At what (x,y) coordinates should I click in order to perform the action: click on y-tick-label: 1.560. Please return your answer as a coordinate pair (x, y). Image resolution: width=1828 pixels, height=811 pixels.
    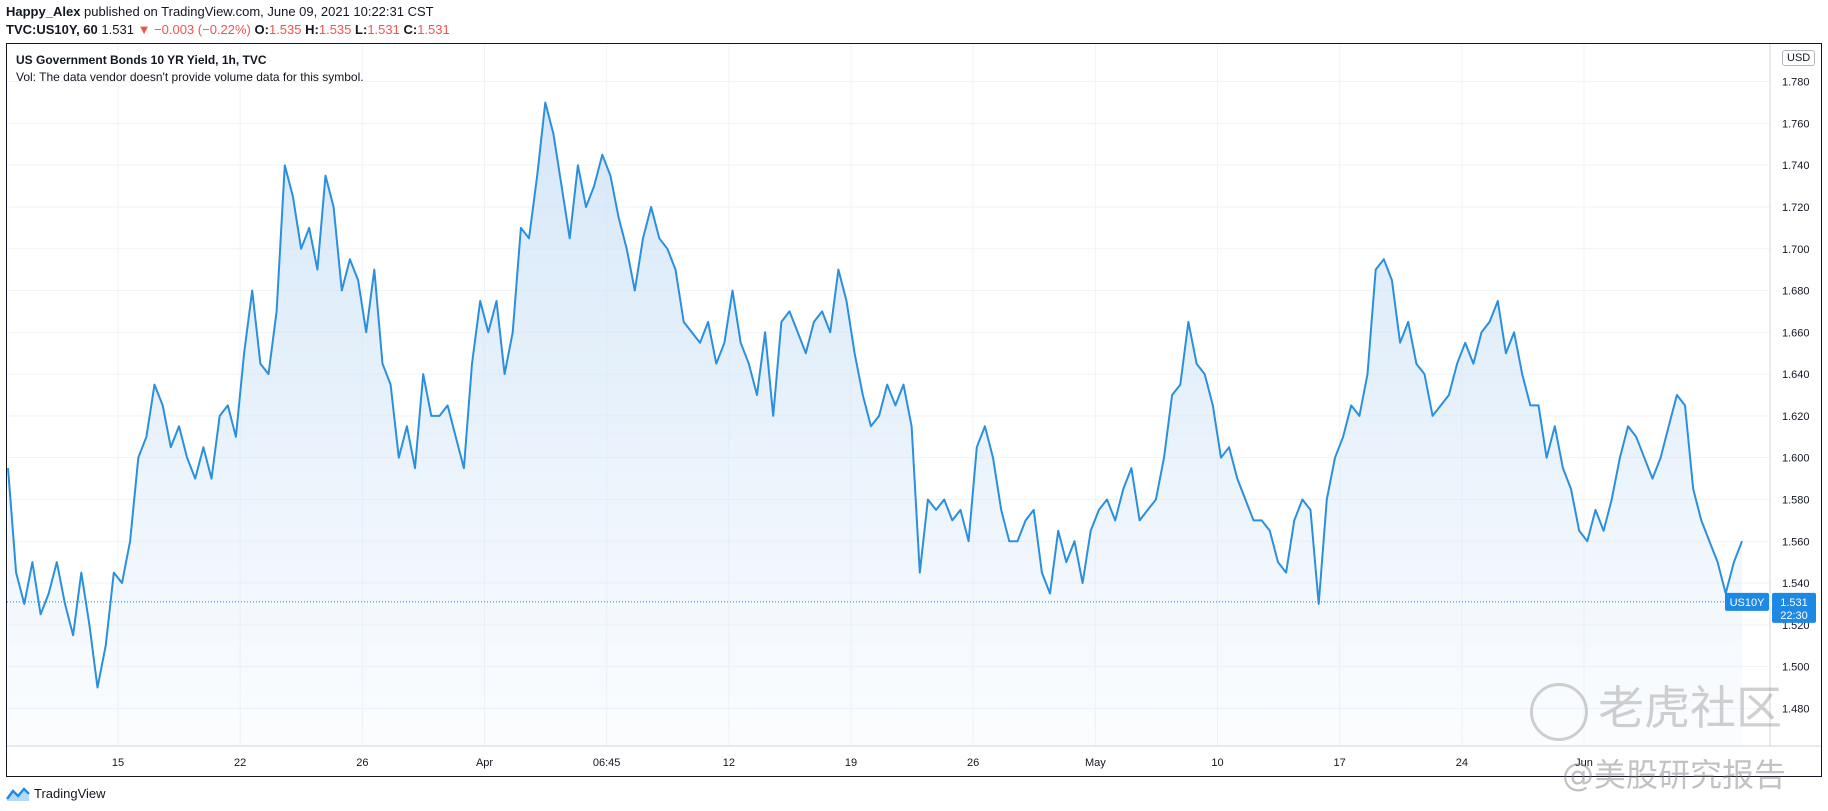
    Looking at the image, I should click on (1796, 542).